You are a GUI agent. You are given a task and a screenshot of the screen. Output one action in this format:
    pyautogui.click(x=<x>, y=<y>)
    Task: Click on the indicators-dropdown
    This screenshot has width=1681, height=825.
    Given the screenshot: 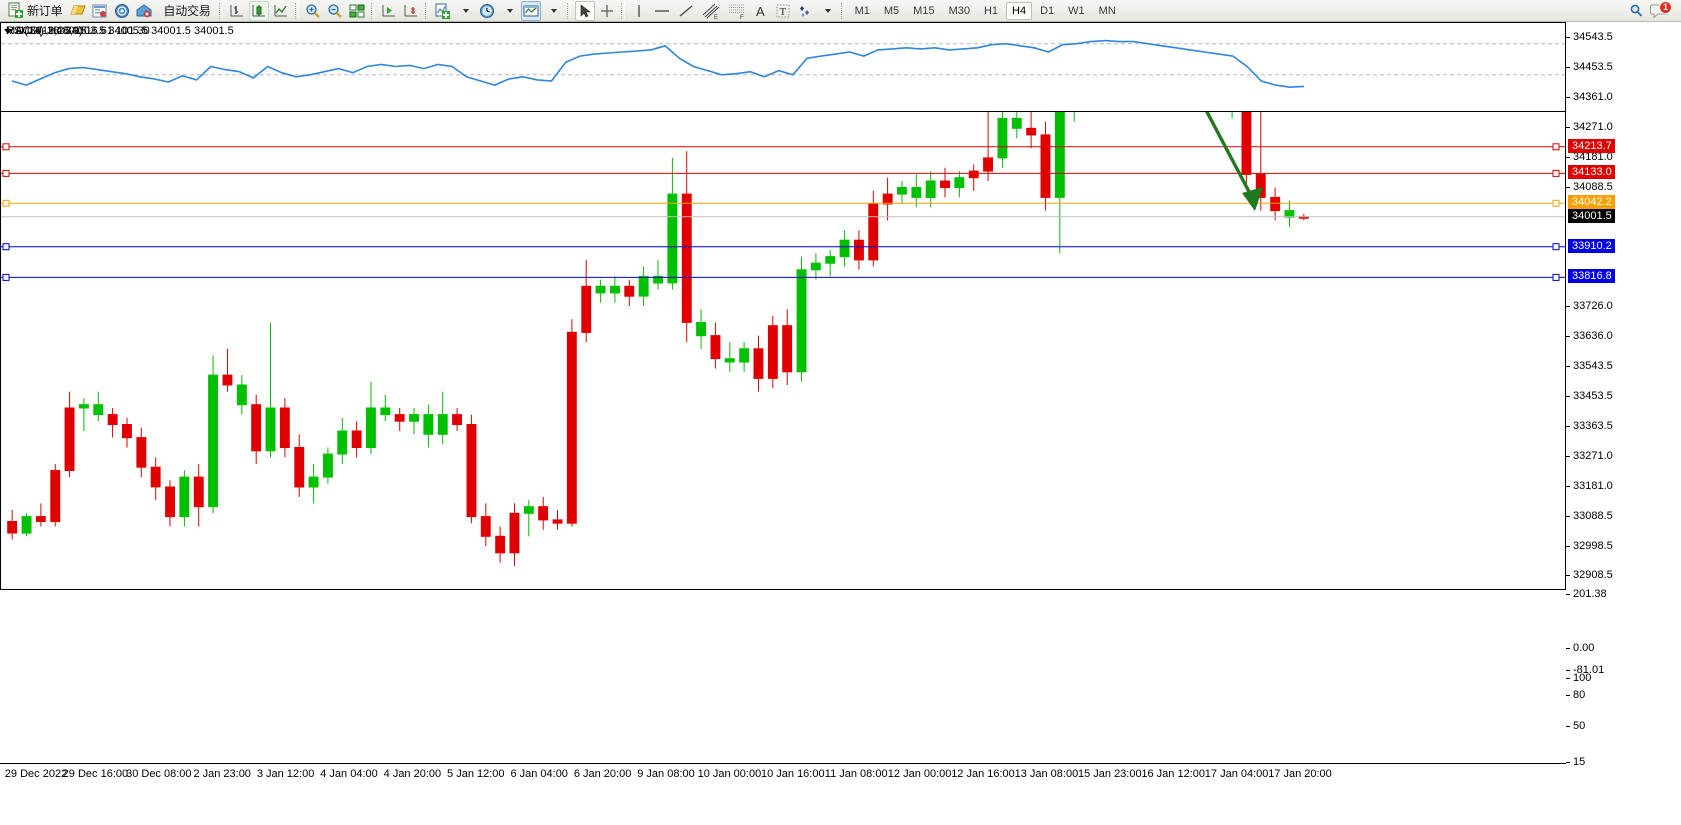 What is the action you would take?
    pyautogui.click(x=465, y=11)
    